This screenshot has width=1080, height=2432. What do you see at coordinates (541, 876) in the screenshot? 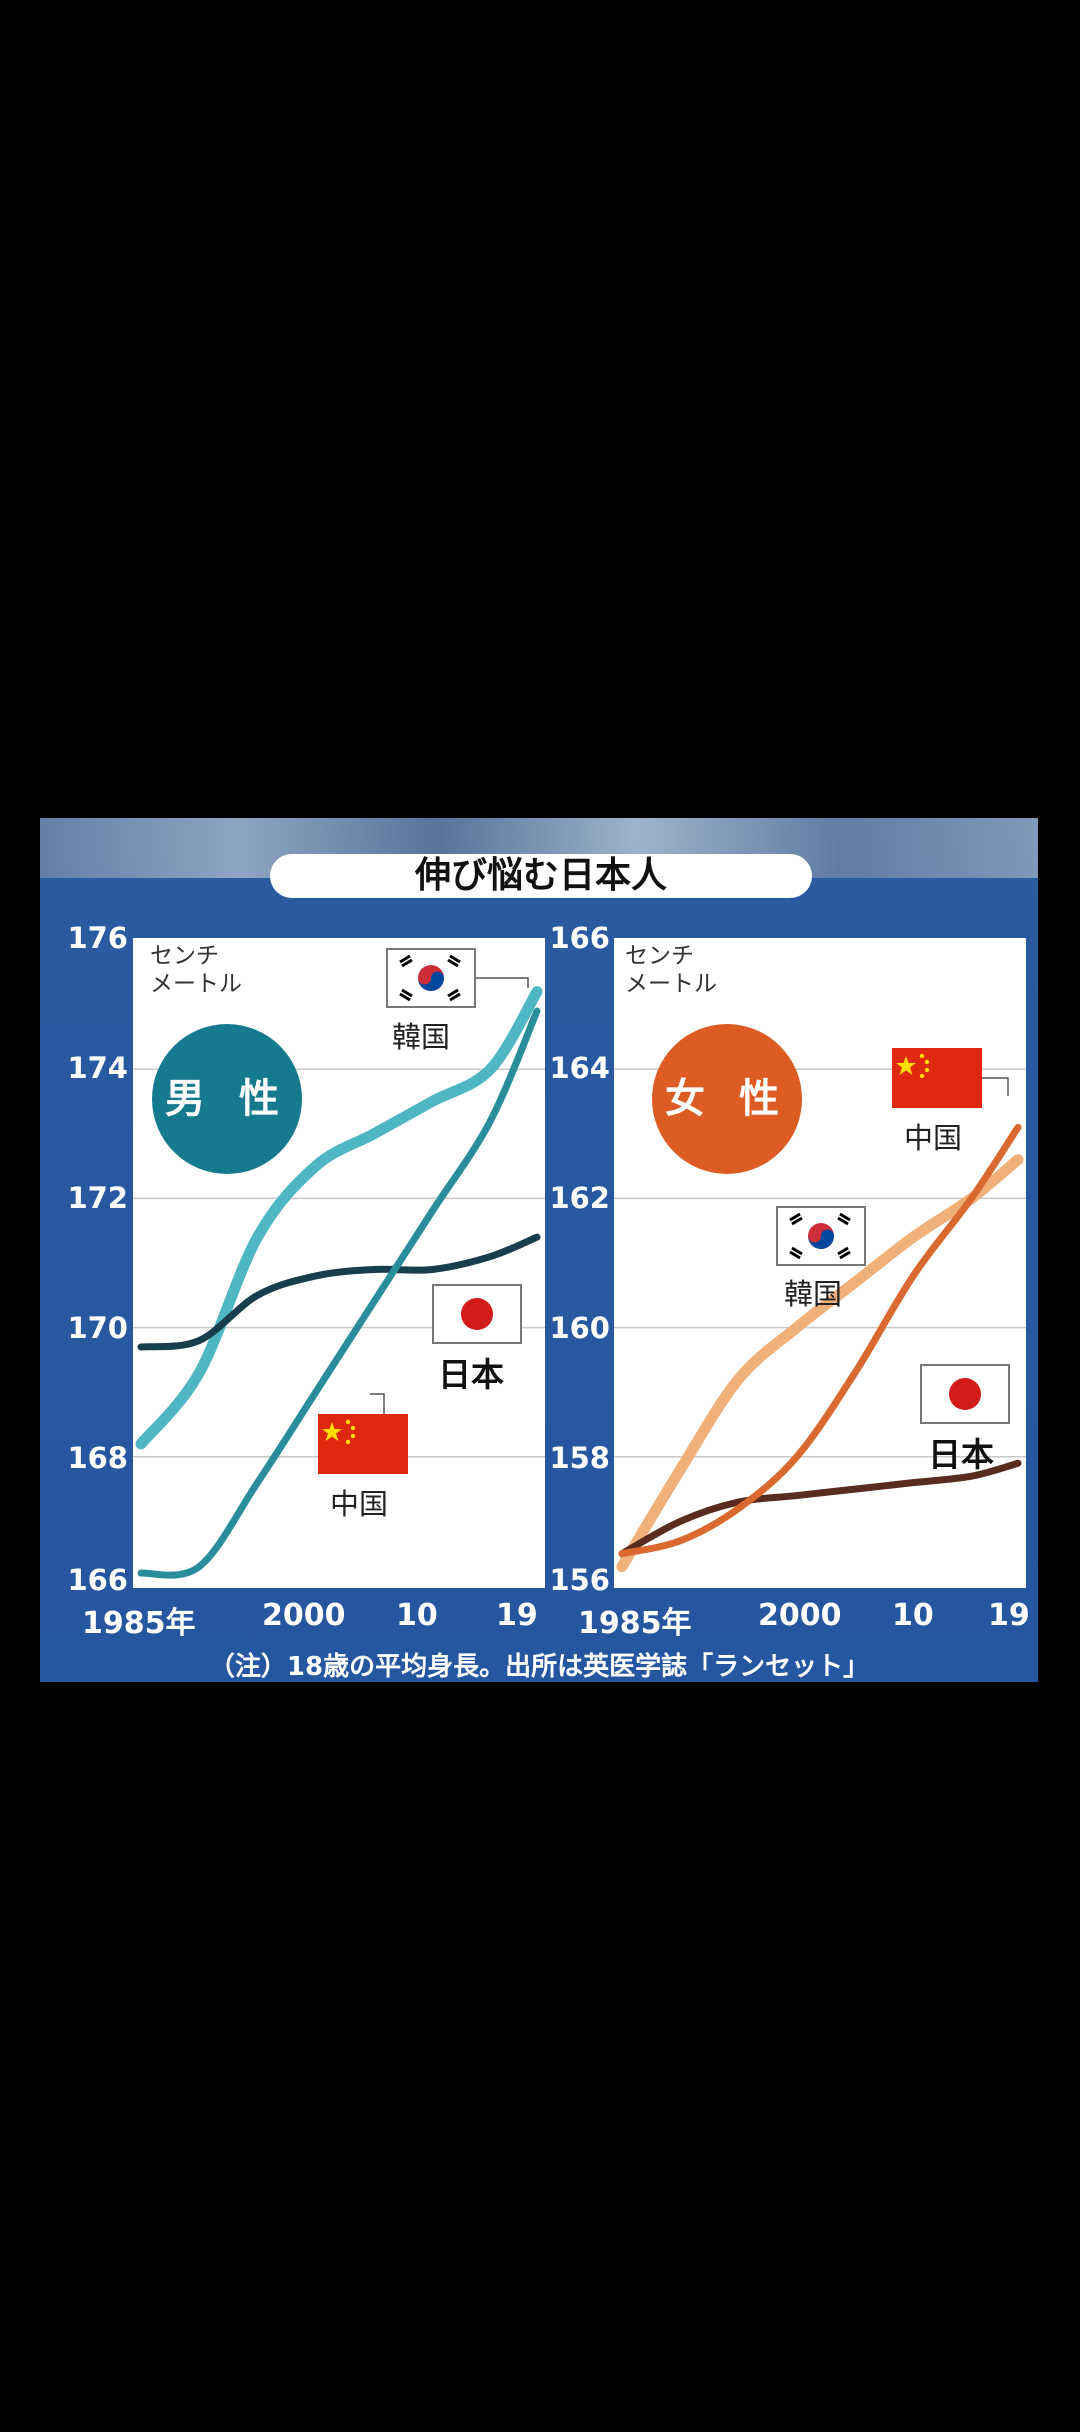
I see `page-title: 伸び悩む日本人` at bounding box center [541, 876].